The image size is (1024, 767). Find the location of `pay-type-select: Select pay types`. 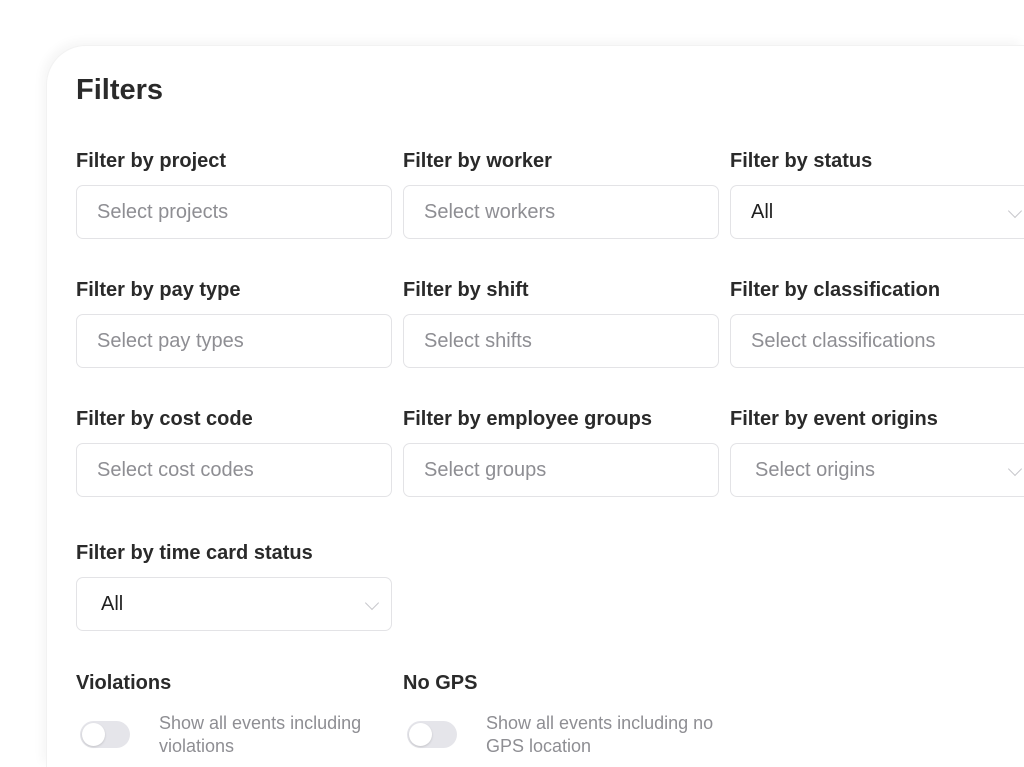

pay-type-select: Select pay types is located at coordinates (234, 341).